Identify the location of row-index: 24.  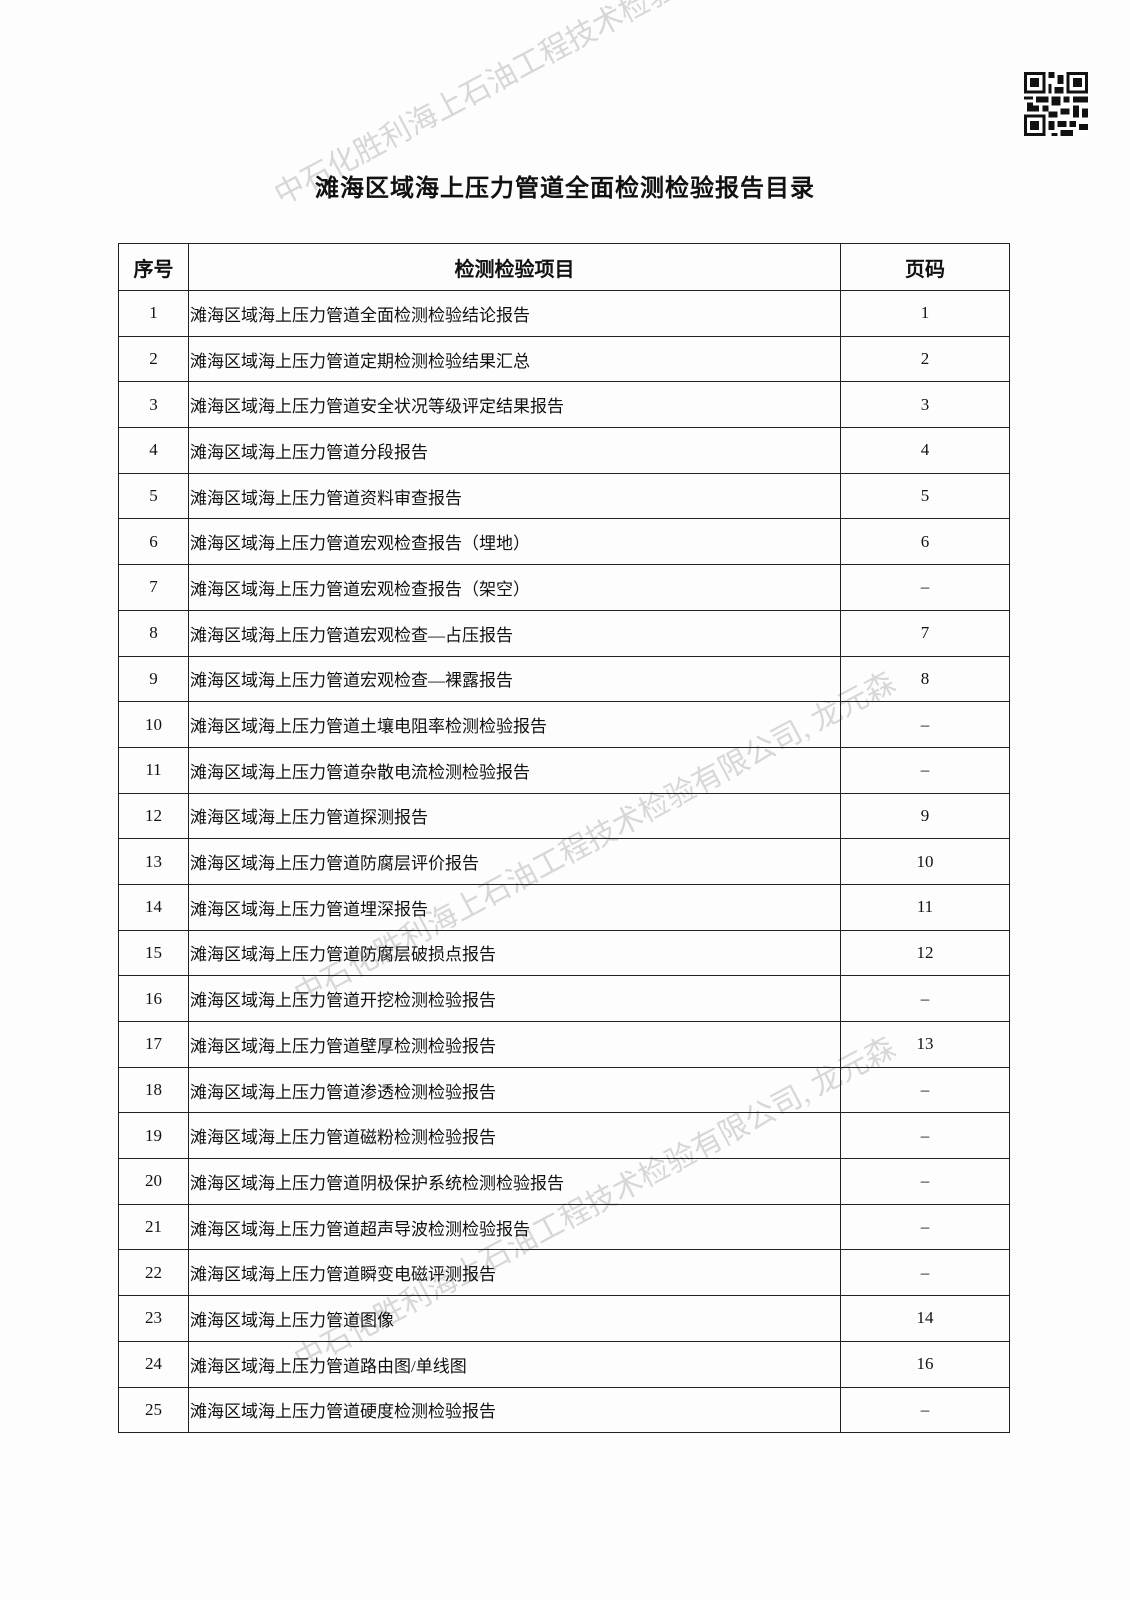
(153, 1364).